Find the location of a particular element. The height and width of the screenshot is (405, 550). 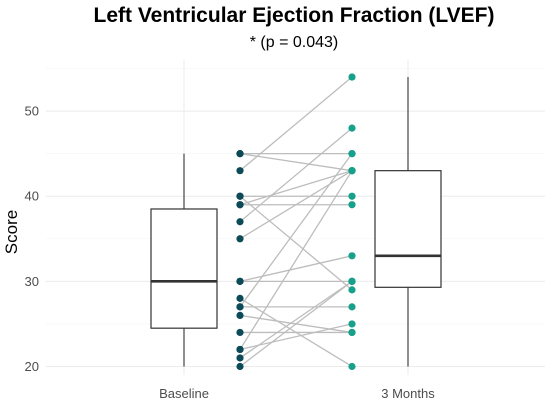

box-baseline is located at coordinates (184, 260).